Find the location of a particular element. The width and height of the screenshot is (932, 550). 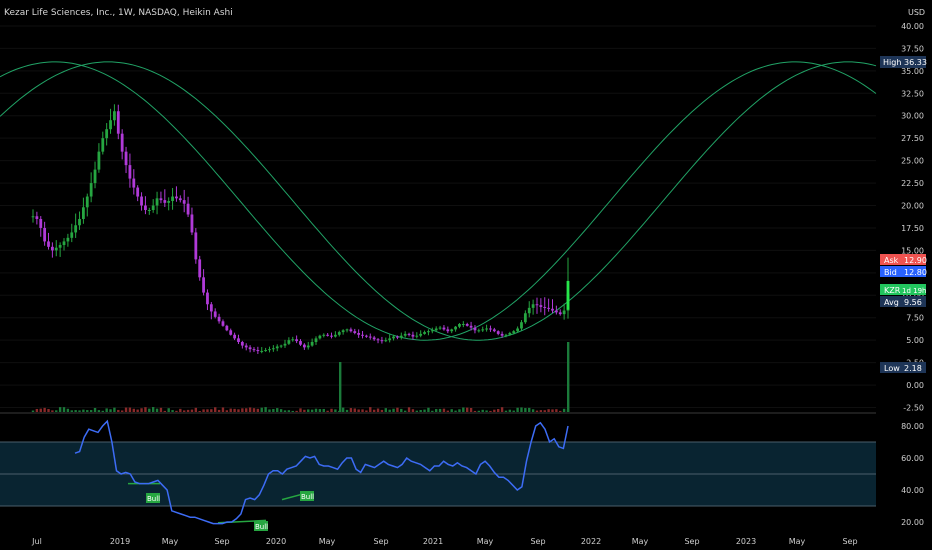

price-tick-label: 17.50 is located at coordinates (912, 228).